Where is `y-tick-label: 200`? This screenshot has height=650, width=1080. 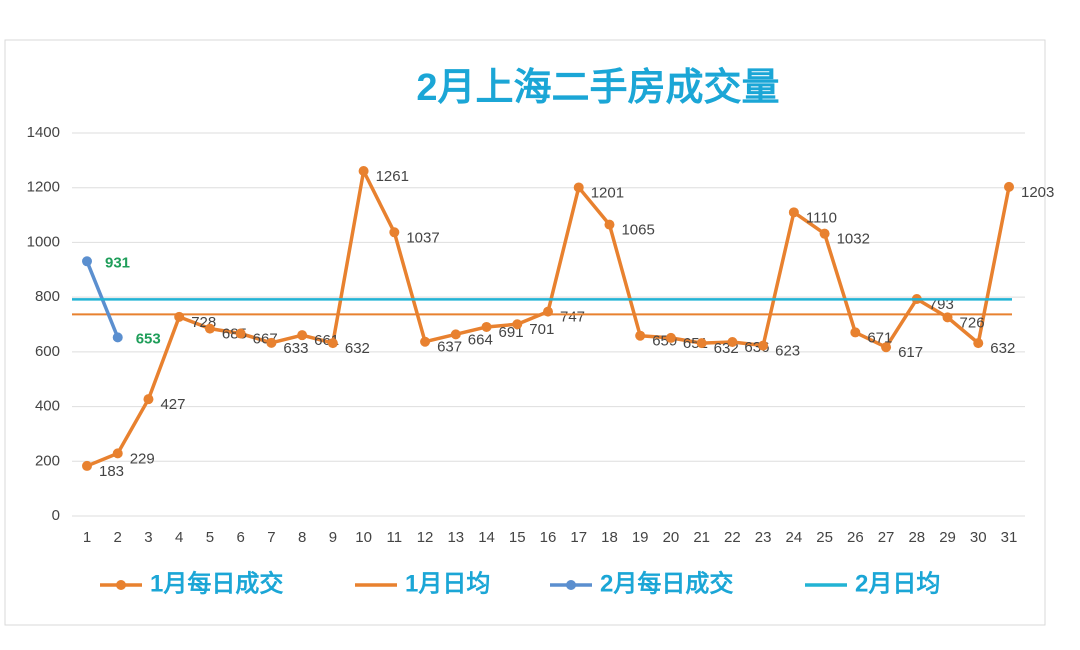 y-tick-label: 200 is located at coordinates (47, 460).